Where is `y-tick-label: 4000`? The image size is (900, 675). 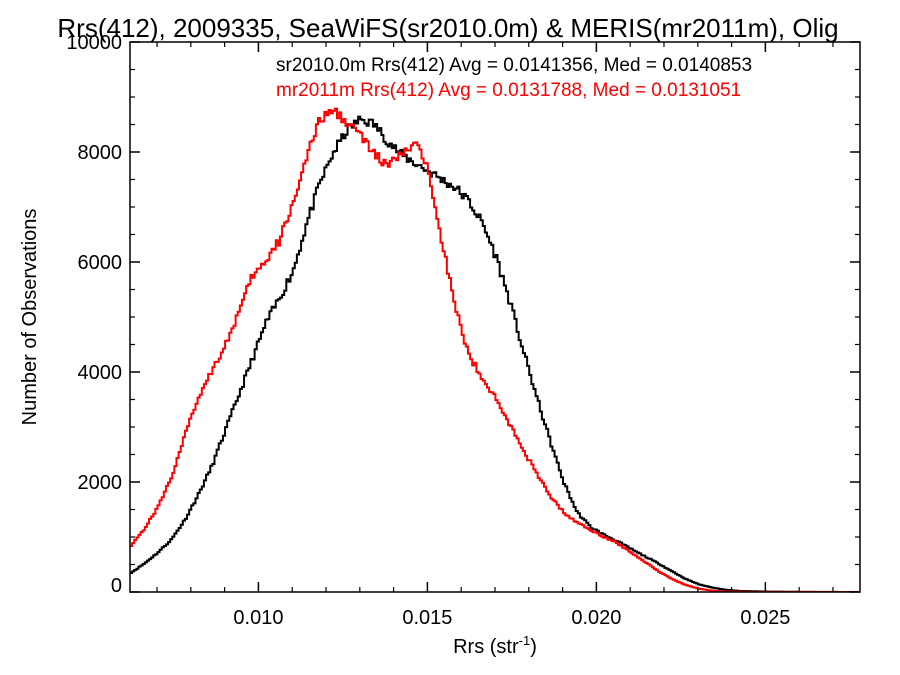 y-tick-label: 4000 is located at coordinates (100, 373).